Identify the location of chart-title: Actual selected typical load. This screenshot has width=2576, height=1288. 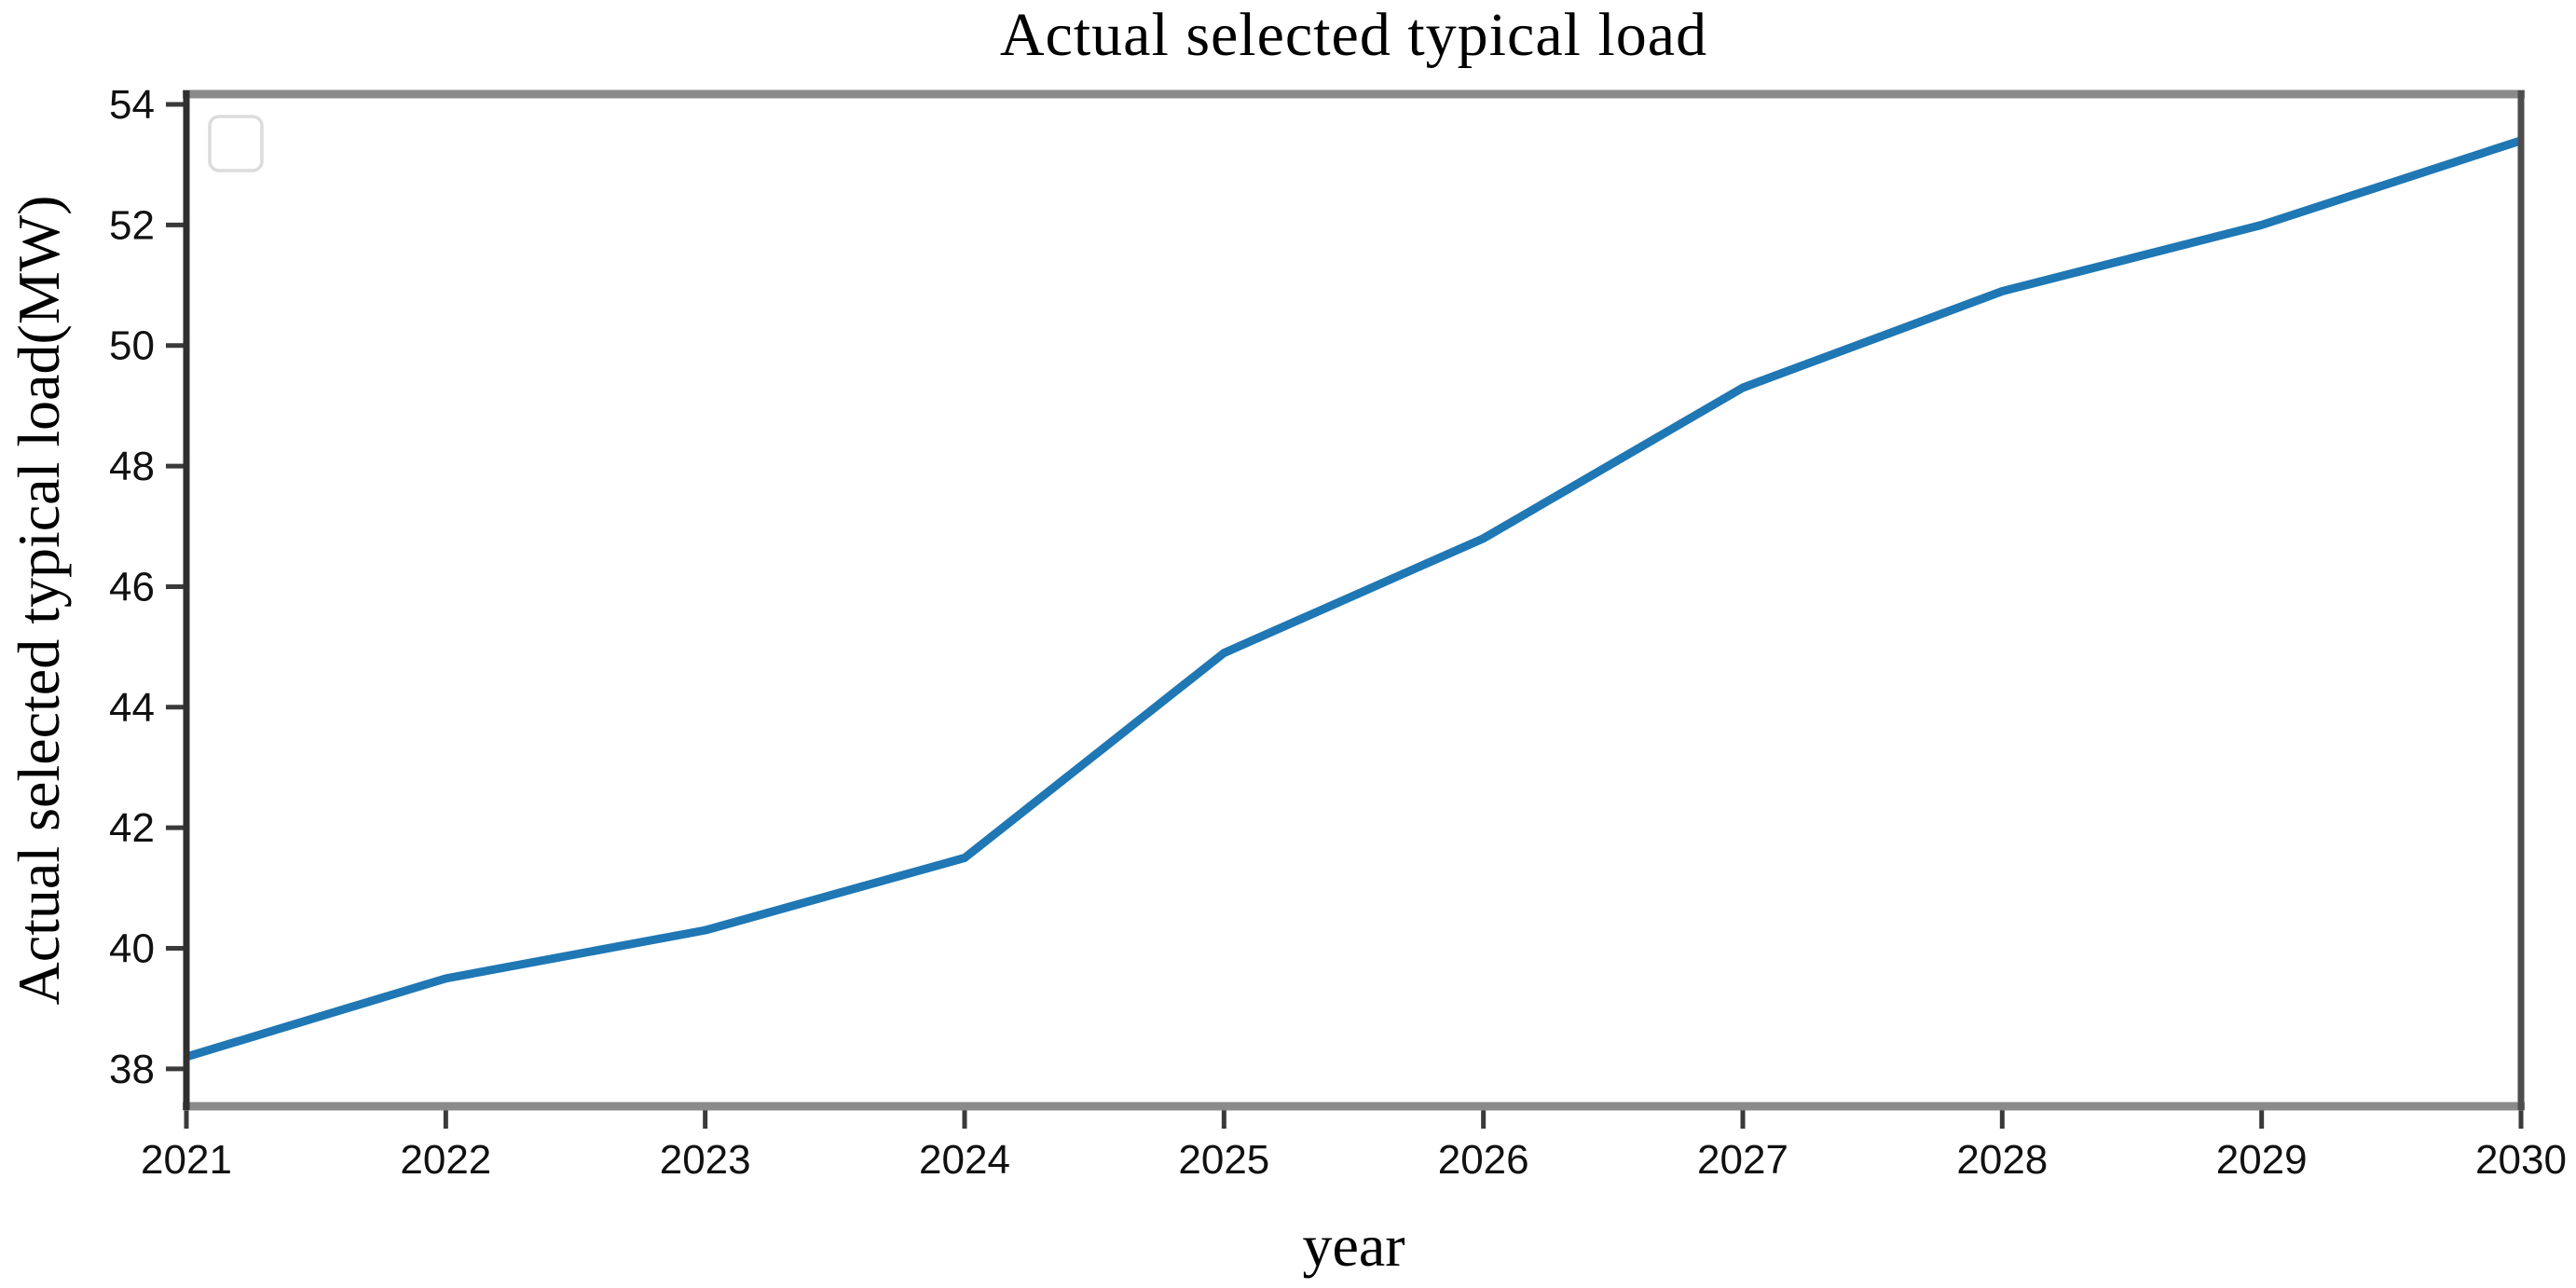
(1353, 35).